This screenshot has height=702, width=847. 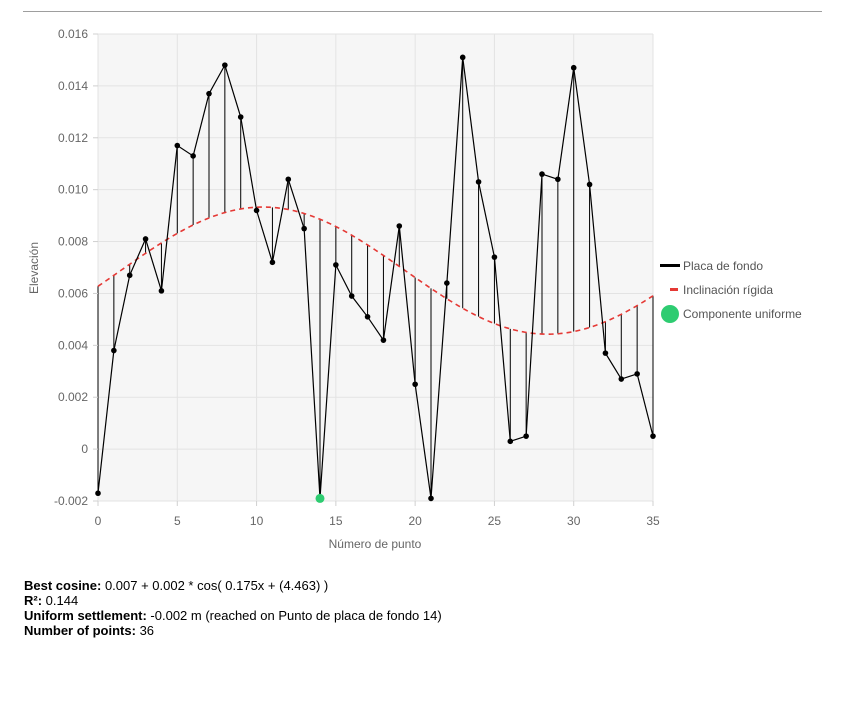 I want to click on y-tick-label: 0, so click(x=84, y=449).